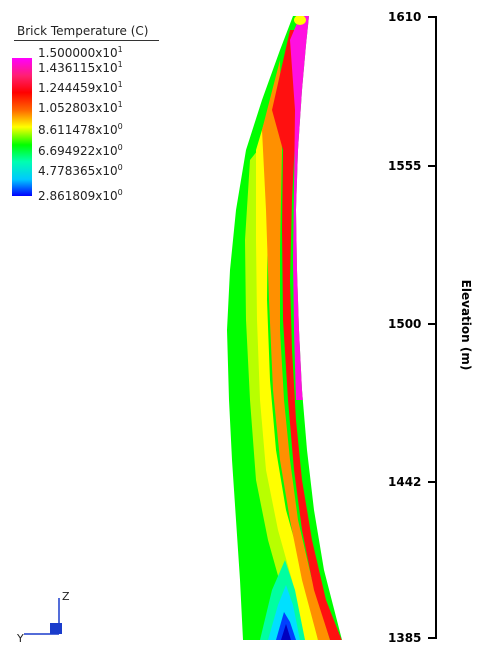 This screenshot has width=478, height=646. I want to click on legend-label-3: 1.052803x10¹, so click(80, 107).